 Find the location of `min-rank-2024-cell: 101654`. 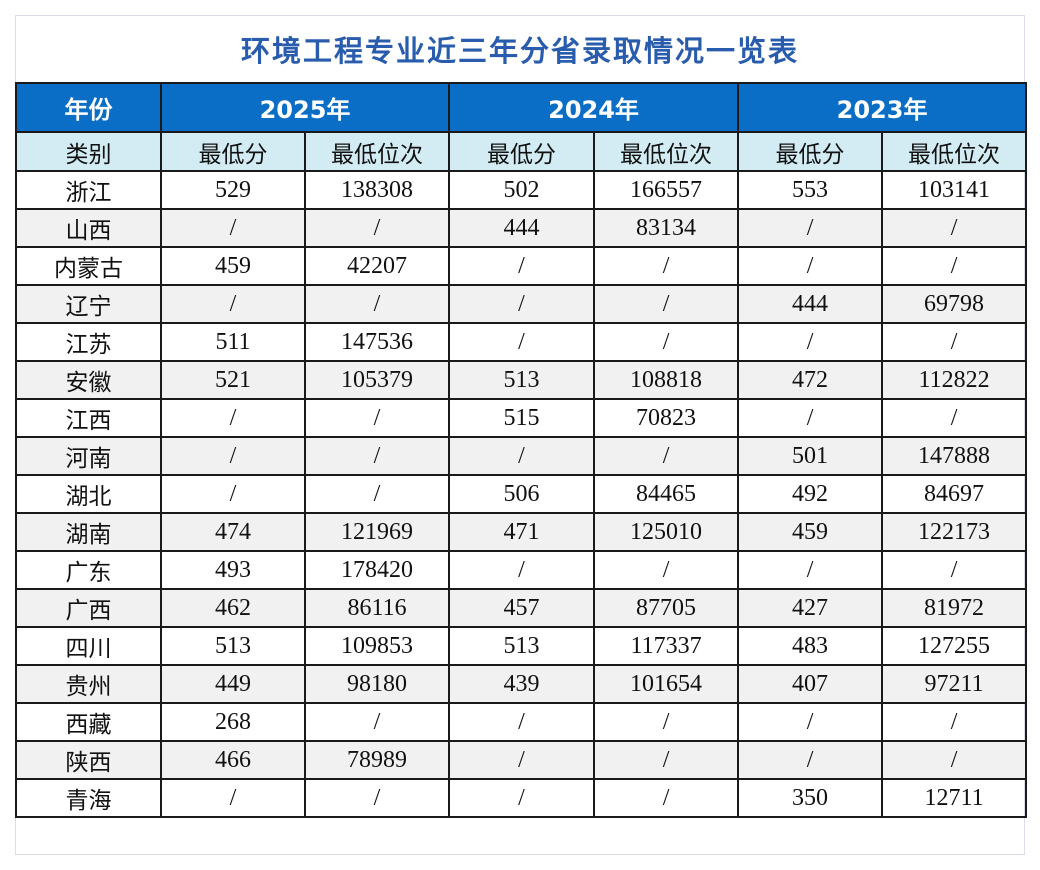

min-rank-2024-cell: 101654 is located at coordinates (666, 684).